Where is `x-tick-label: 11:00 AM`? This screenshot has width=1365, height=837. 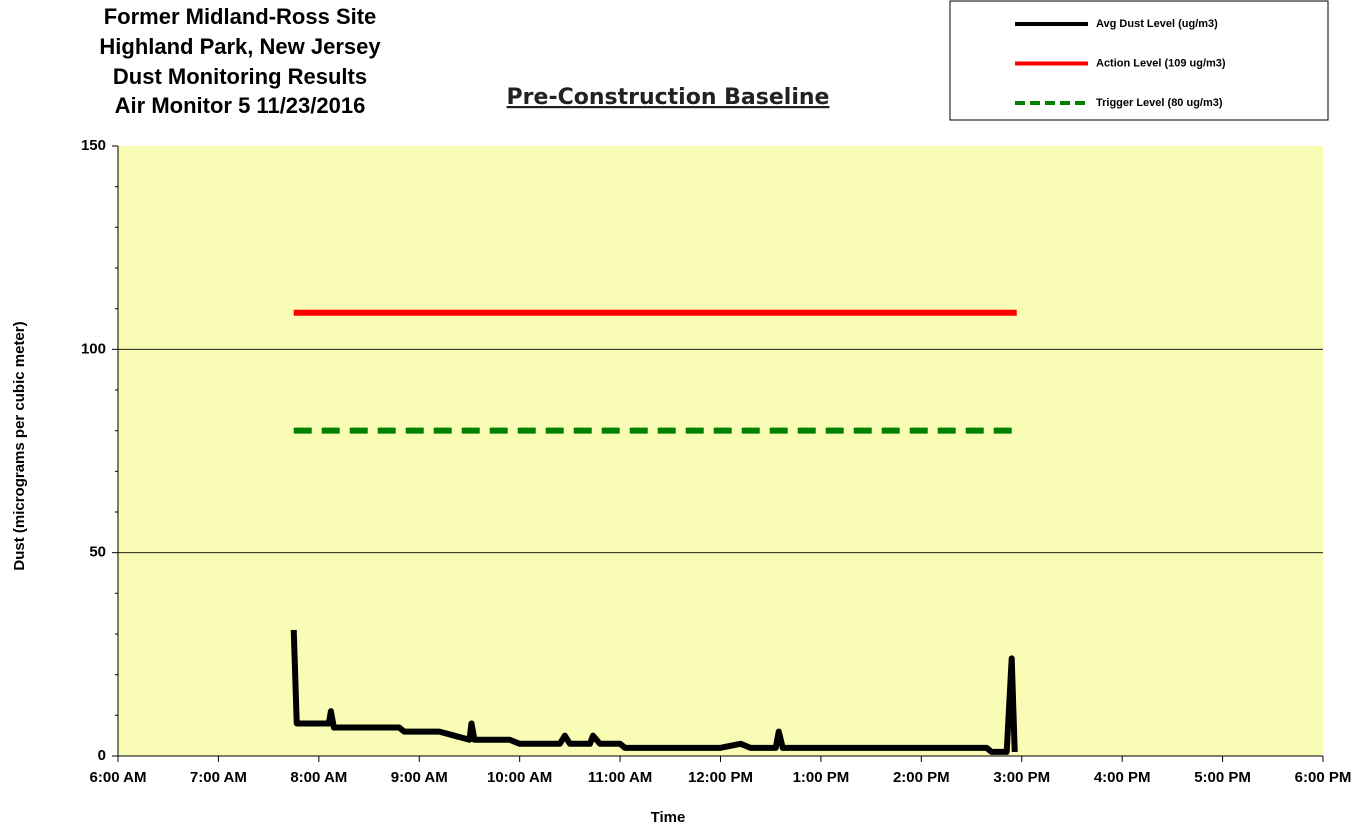 x-tick-label: 11:00 AM is located at coordinates (620, 777).